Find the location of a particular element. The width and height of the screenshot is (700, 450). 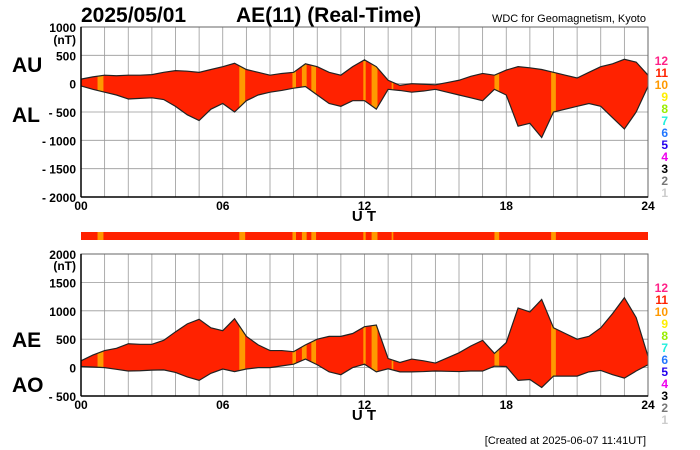

ao-label: AO is located at coordinates (28, 385).